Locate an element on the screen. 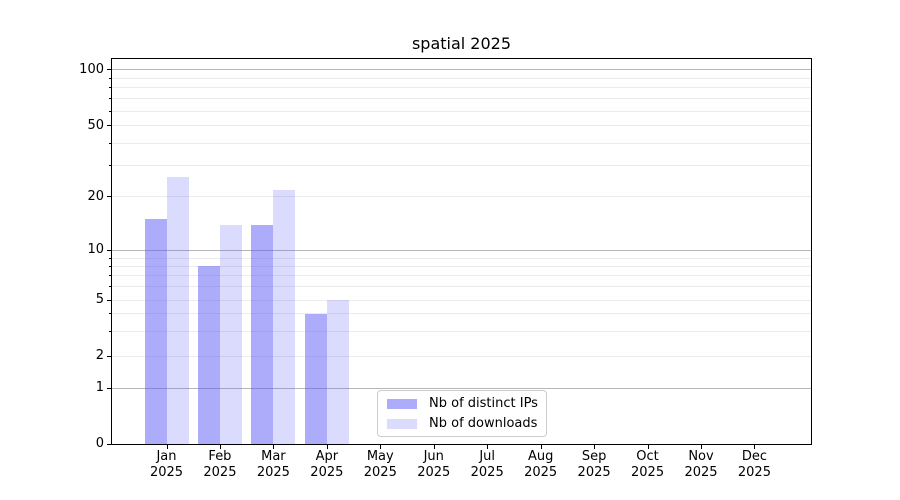 This screenshot has height=500, width=900. x-tick-oct is located at coordinates (648, 447).